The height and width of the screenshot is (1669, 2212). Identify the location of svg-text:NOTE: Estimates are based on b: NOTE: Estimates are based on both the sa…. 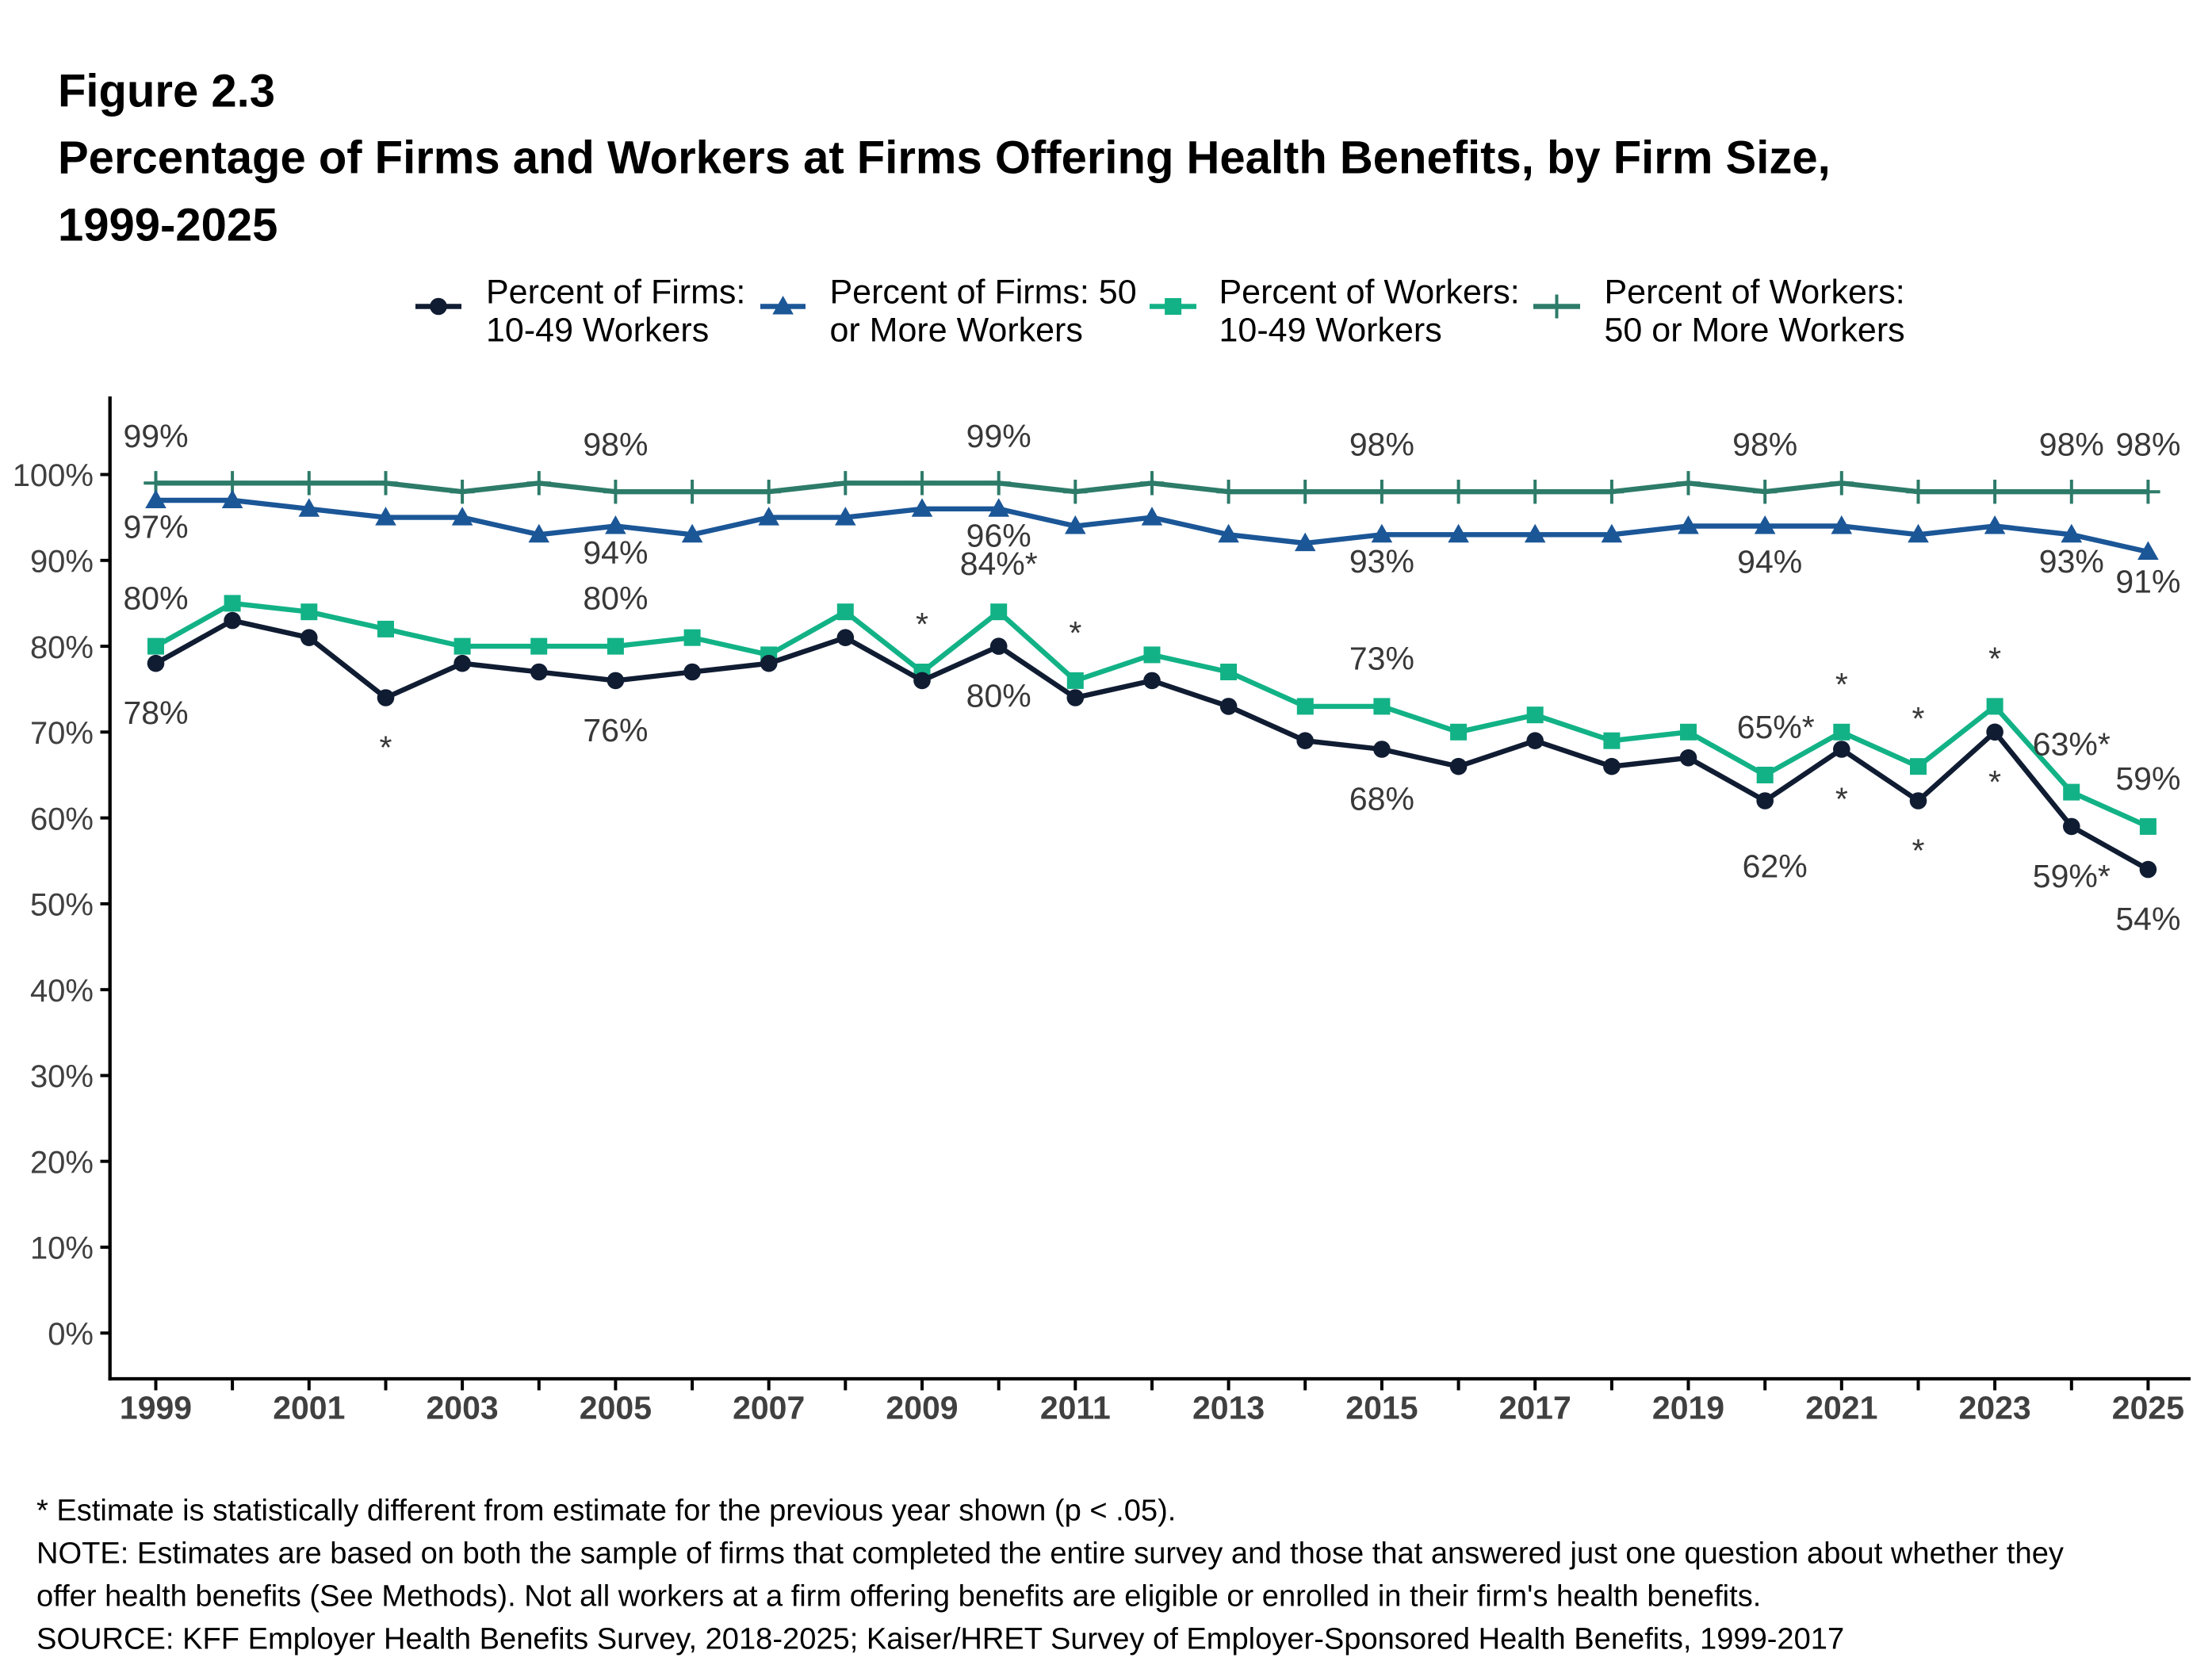
(1050, 1554).